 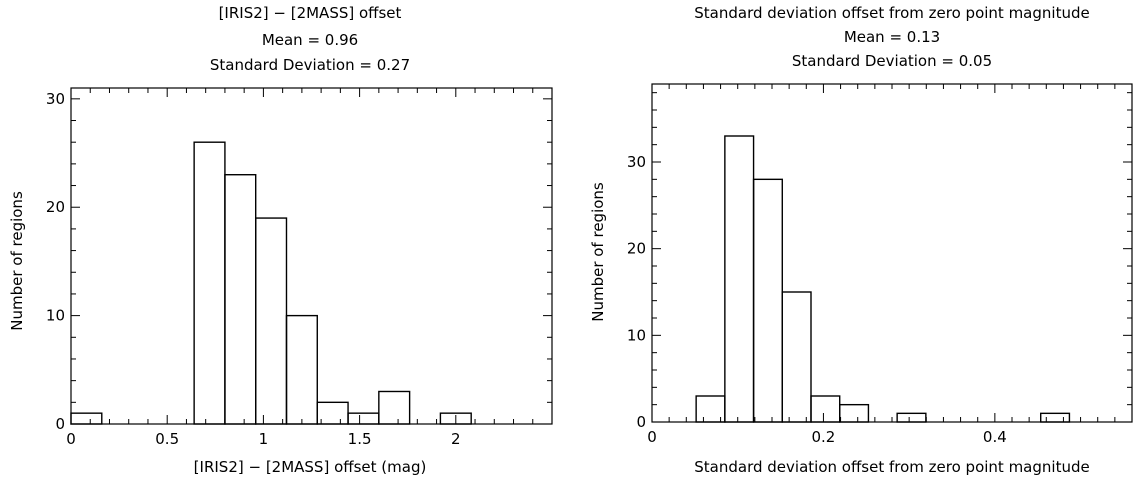 What do you see at coordinates (264, 439) in the screenshot?
I see `x-tick-label: 1` at bounding box center [264, 439].